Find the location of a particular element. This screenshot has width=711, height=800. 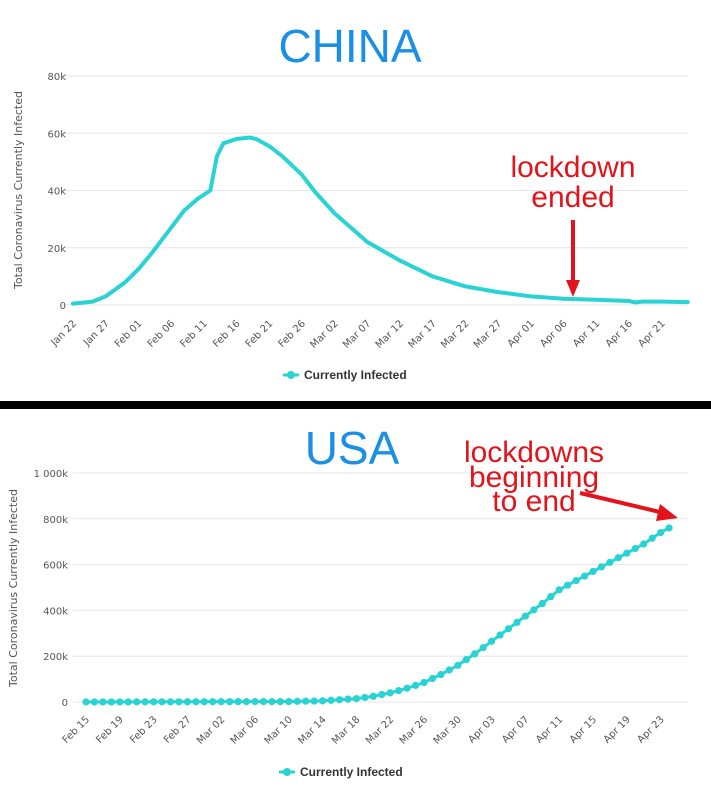

china-legend-swatch-marker is located at coordinates (291, 375).